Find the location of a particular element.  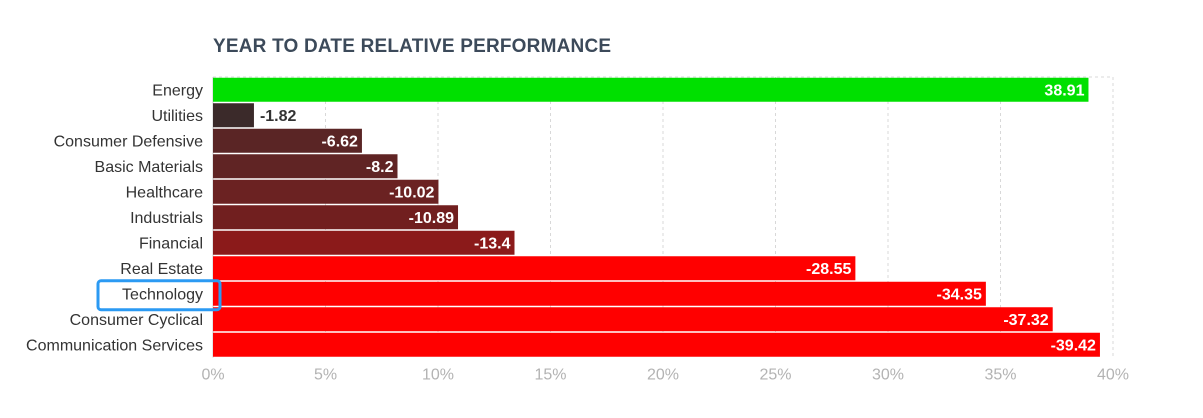

x-axis-tick-labels: 0% 5% 10% 15% 20% 25% 30% 35% 40% is located at coordinates (665, 375).